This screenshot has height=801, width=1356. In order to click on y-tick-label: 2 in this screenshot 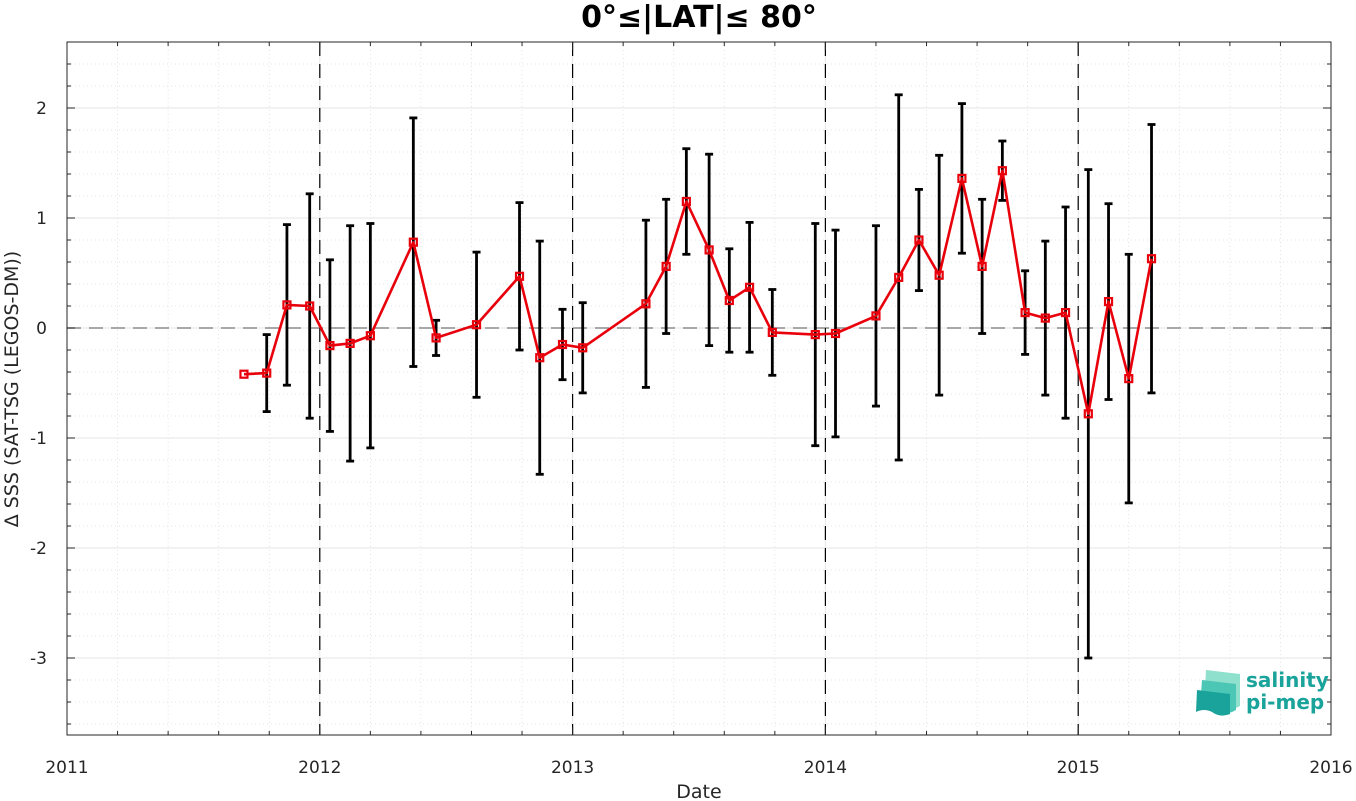, I will do `click(41, 109)`.